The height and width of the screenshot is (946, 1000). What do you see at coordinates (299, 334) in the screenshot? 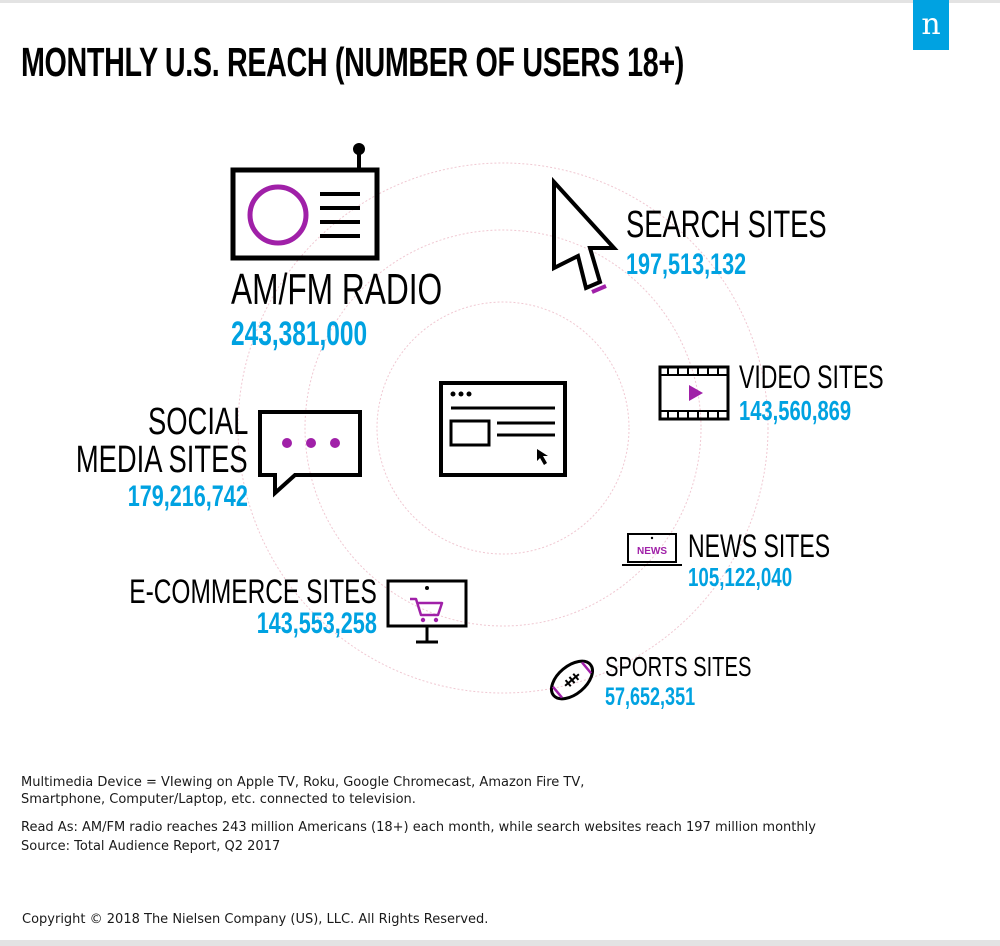
I see `value-am-fm-radio: 243,381,000` at bounding box center [299, 334].